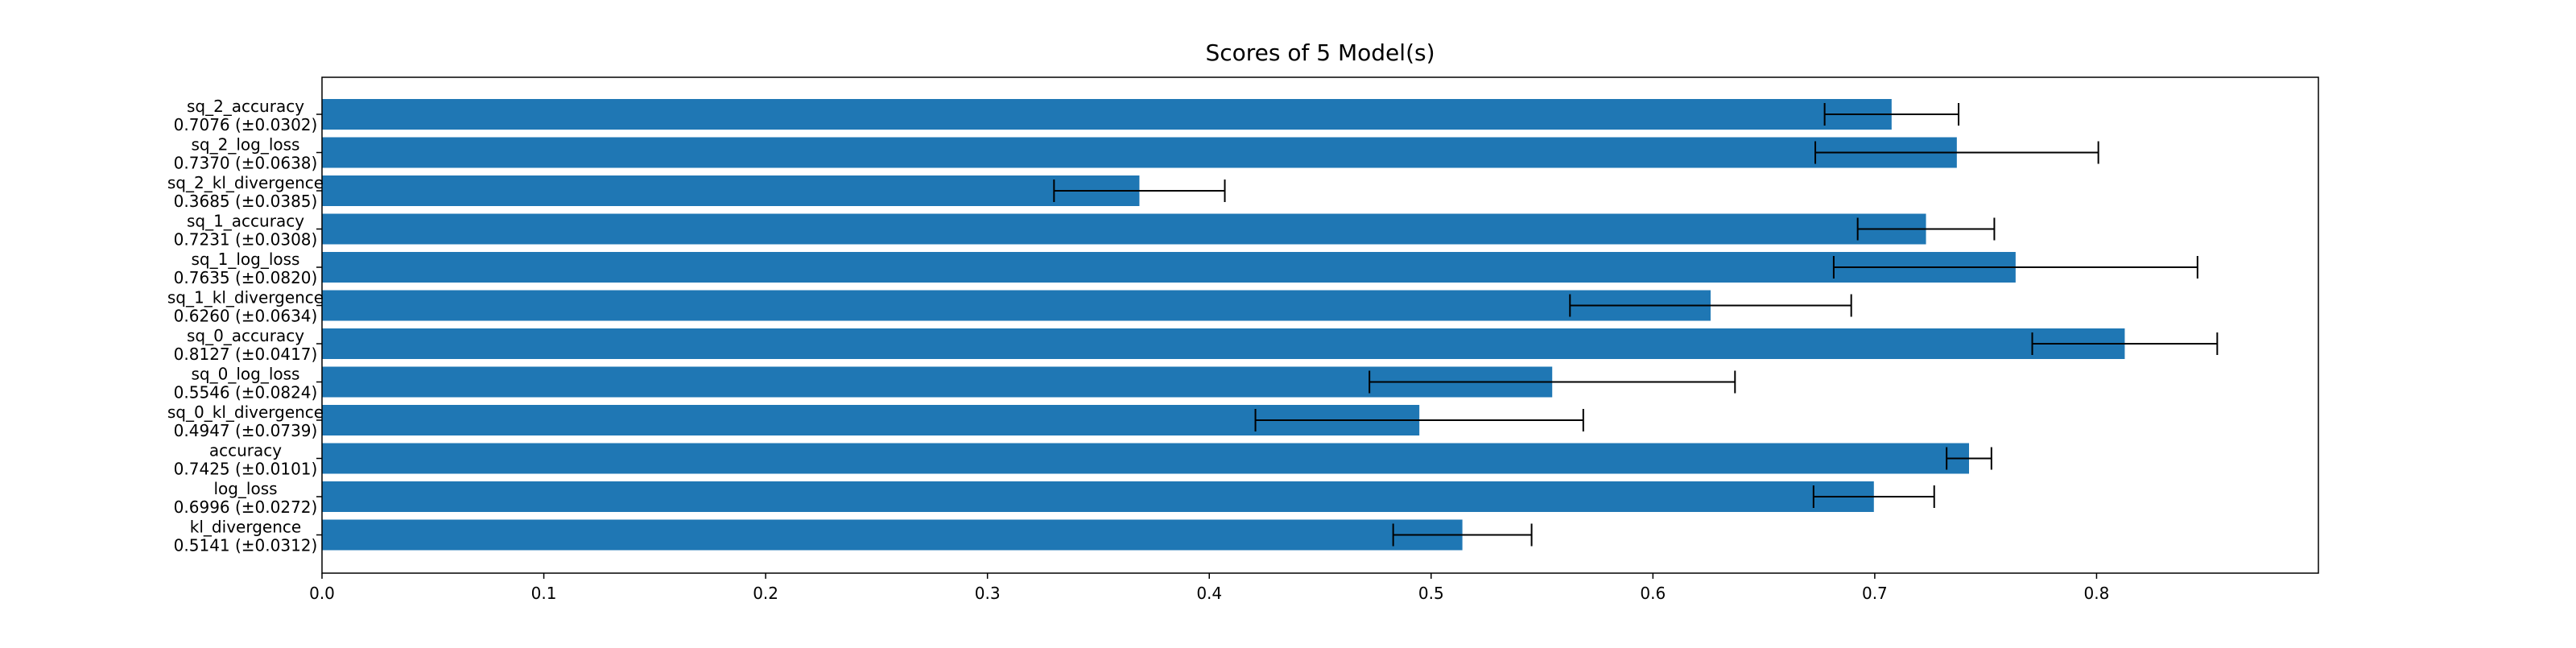 Image resolution: width=2576 pixels, height=648 pixels. What do you see at coordinates (1145, 459) in the screenshot?
I see `bar-accuracy` at bounding box center [1145, 459].